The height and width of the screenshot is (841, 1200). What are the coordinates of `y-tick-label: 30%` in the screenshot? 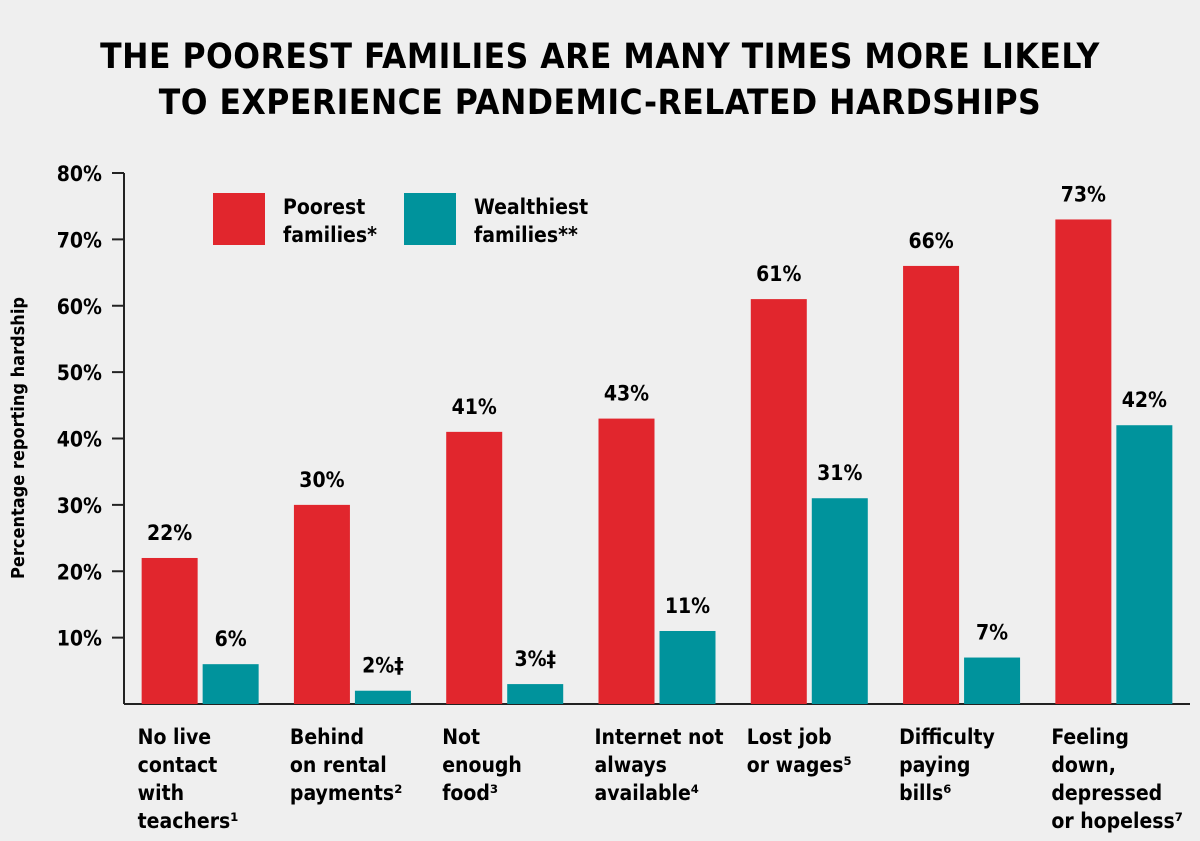 It's located at (79, 506).